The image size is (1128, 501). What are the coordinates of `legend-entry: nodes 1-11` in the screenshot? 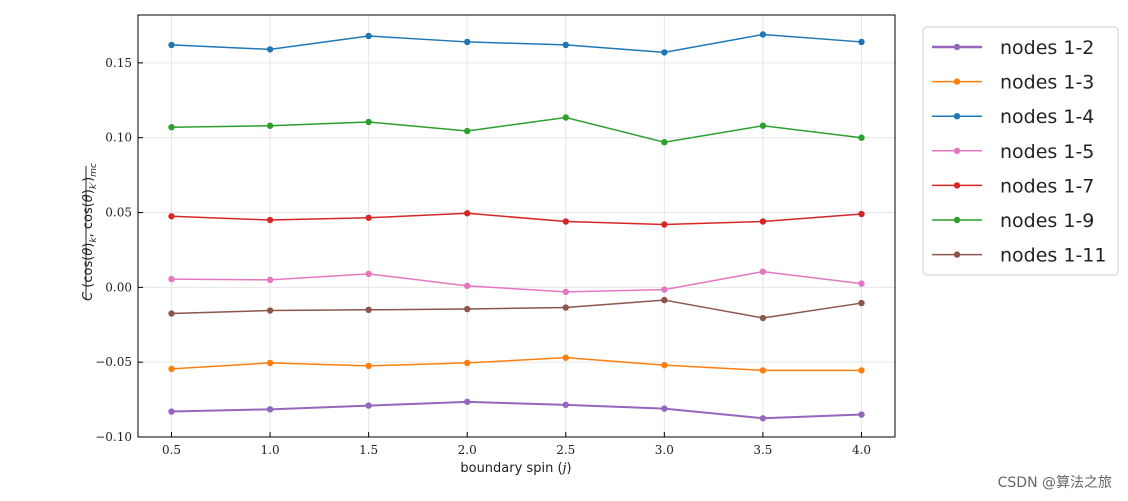 It's located at (1019, 256).